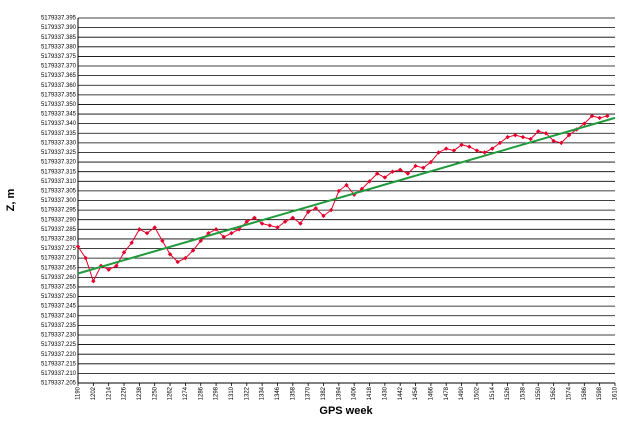  What do you see at coordinates (59, 297) in the screenshot?
I see `y-tick-label: 5179337.250` at bounding box center [59, 297].